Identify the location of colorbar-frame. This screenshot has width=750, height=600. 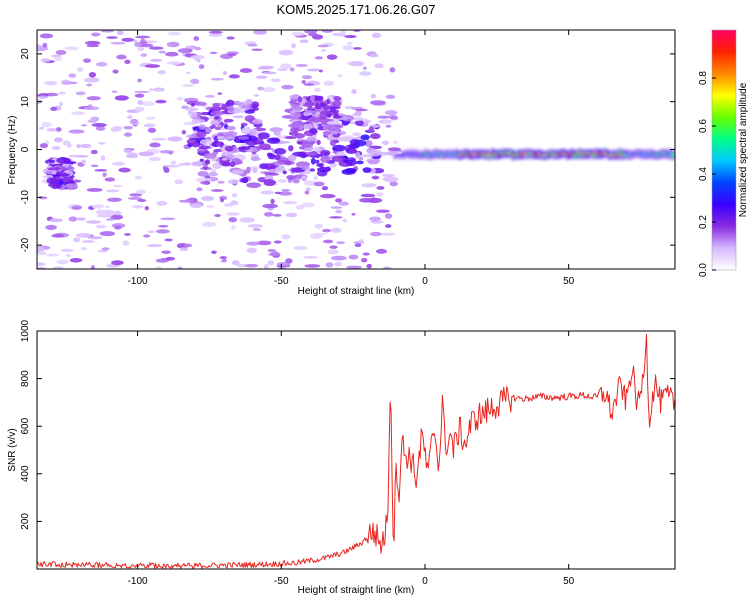
(724, 150).